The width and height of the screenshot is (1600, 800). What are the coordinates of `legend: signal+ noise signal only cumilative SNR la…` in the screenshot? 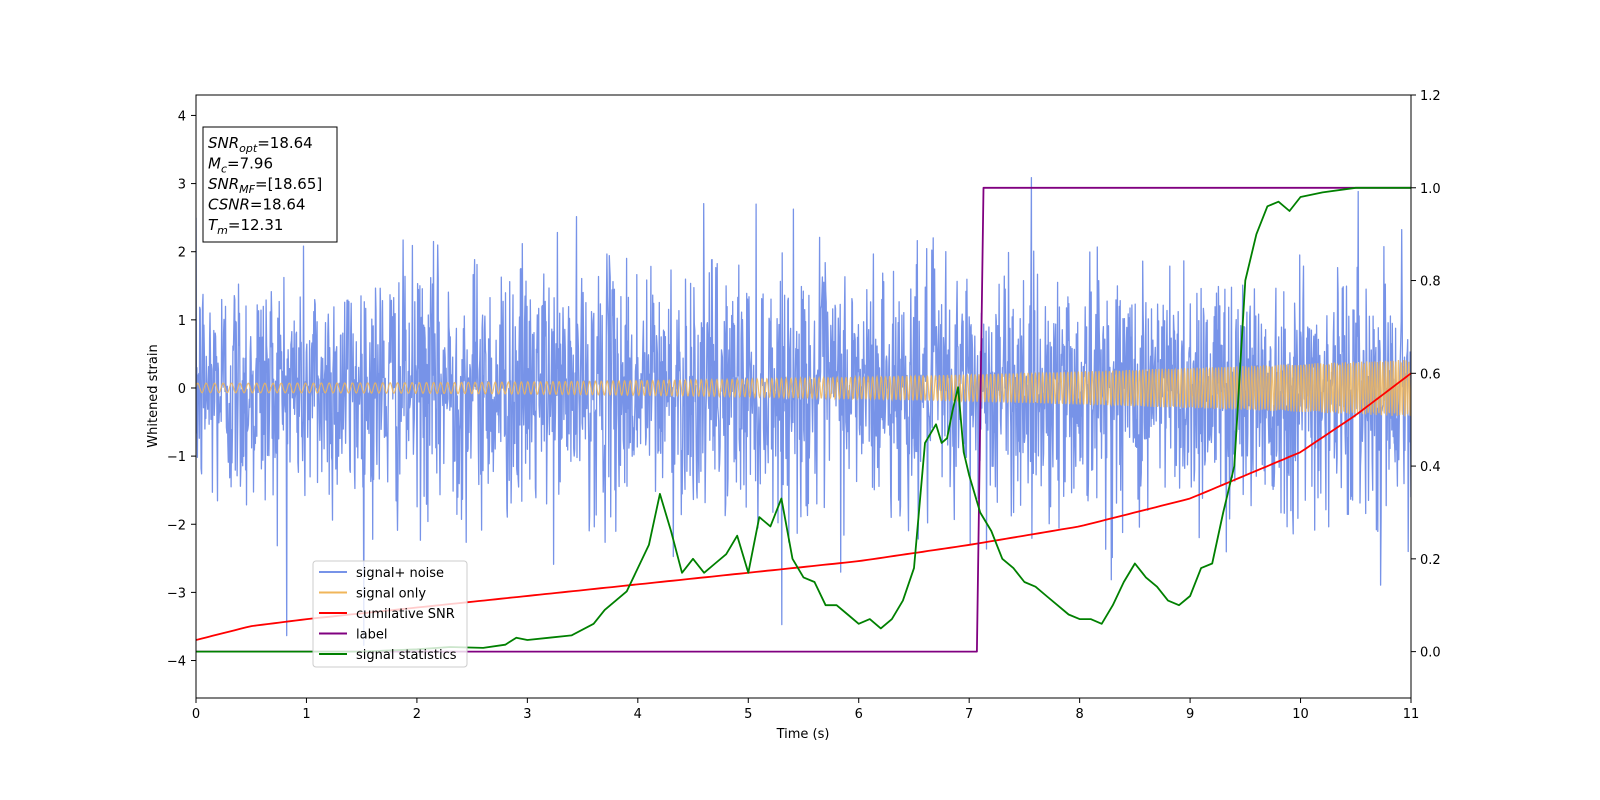 It's located at (390, 614).